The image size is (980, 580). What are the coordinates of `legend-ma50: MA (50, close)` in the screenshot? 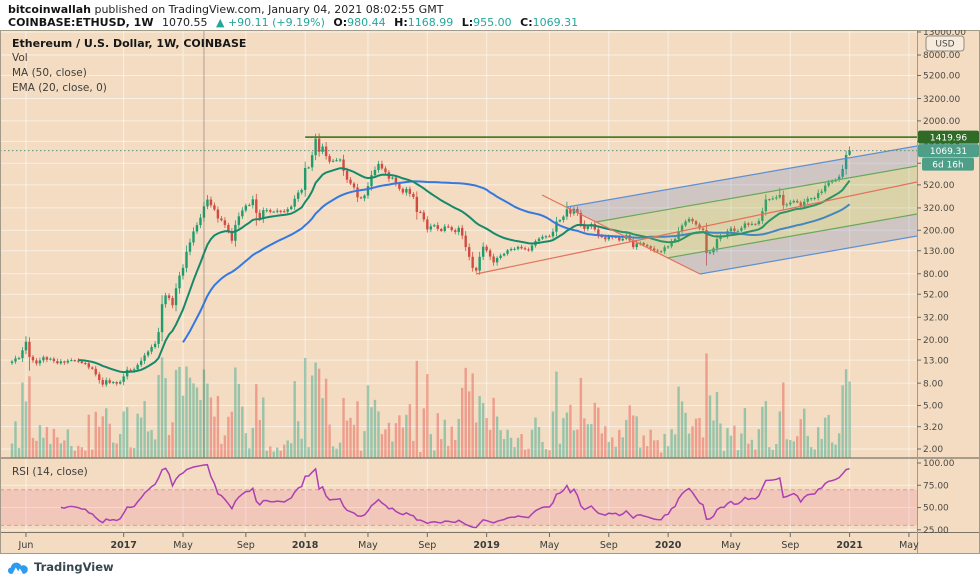 It's located at (49, 73).